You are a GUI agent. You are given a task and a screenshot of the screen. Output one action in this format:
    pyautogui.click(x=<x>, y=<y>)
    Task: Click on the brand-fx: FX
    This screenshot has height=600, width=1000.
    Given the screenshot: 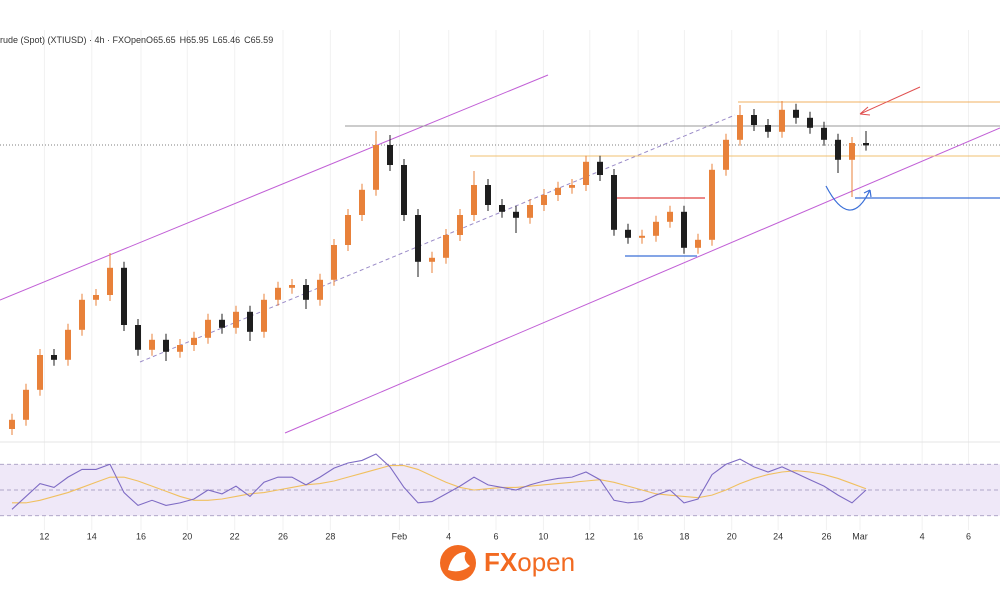 What is the action you would take?
    pyautogui.click(x=501, y=562)
    